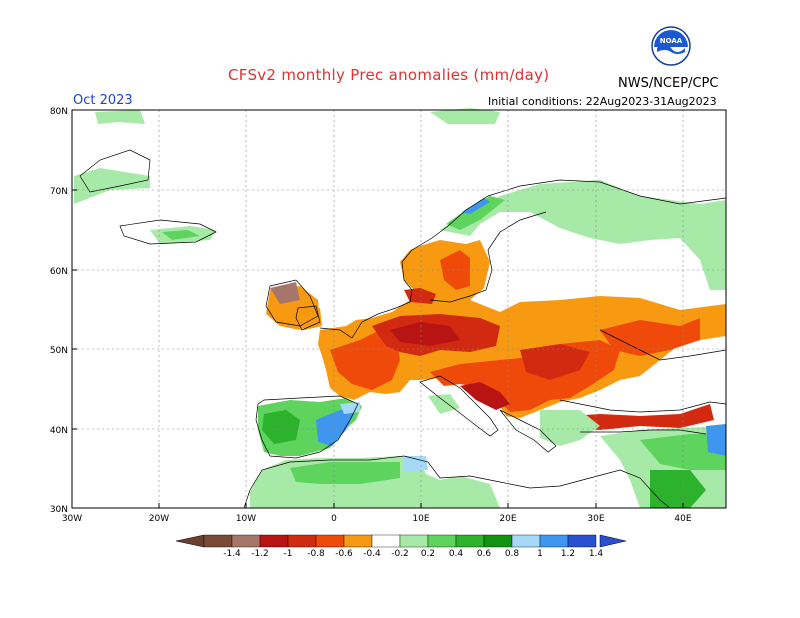  Describe the element at coordinates (583, 235) in the screenshot. I see `wet-scandinavia-north` at that location.